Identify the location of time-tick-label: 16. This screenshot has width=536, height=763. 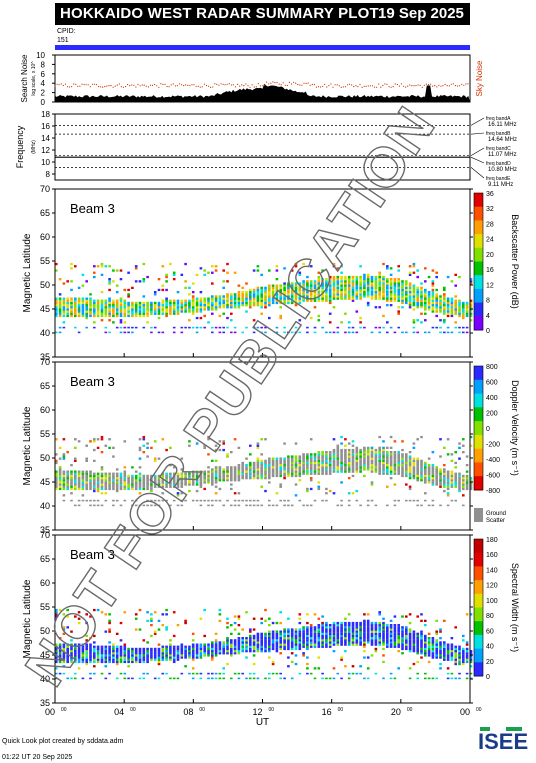
(327, 712).